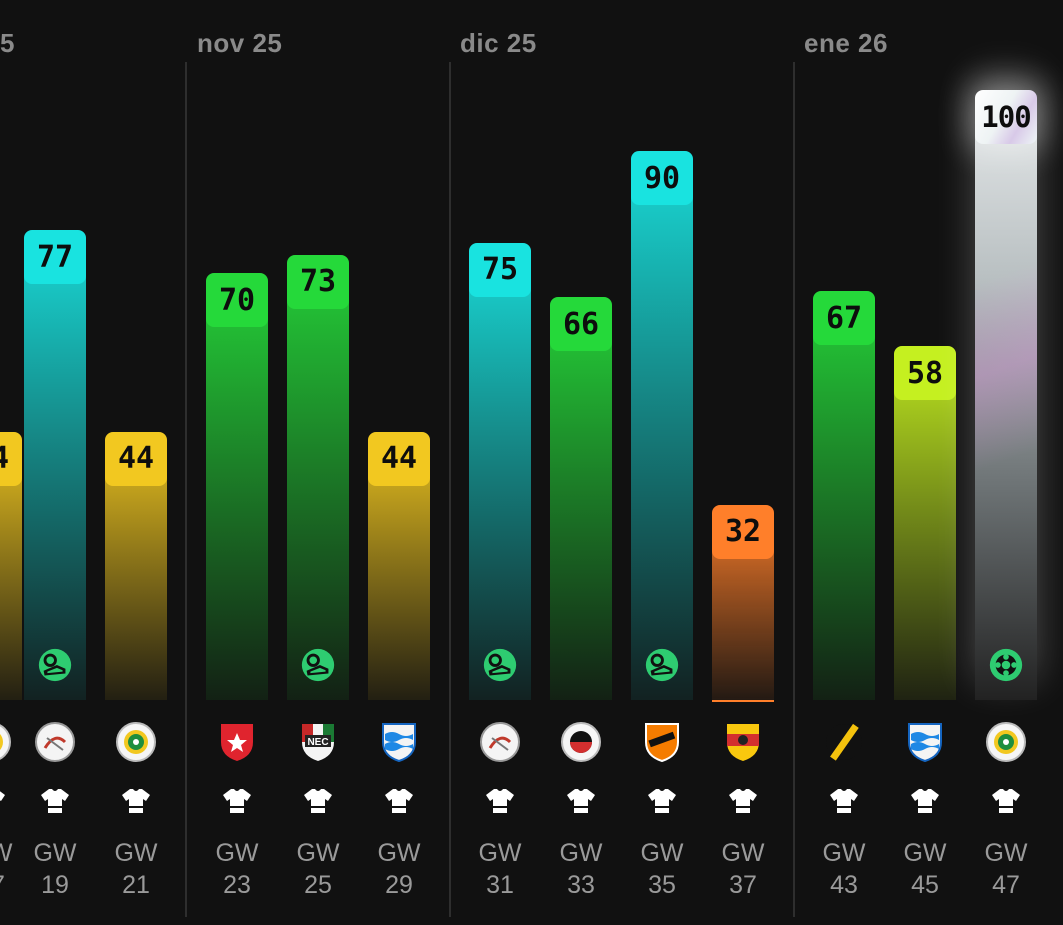  Describe the element at coordinates (55, 869) in the screenshot. I see `gameweek-label: GW 19` at that location.